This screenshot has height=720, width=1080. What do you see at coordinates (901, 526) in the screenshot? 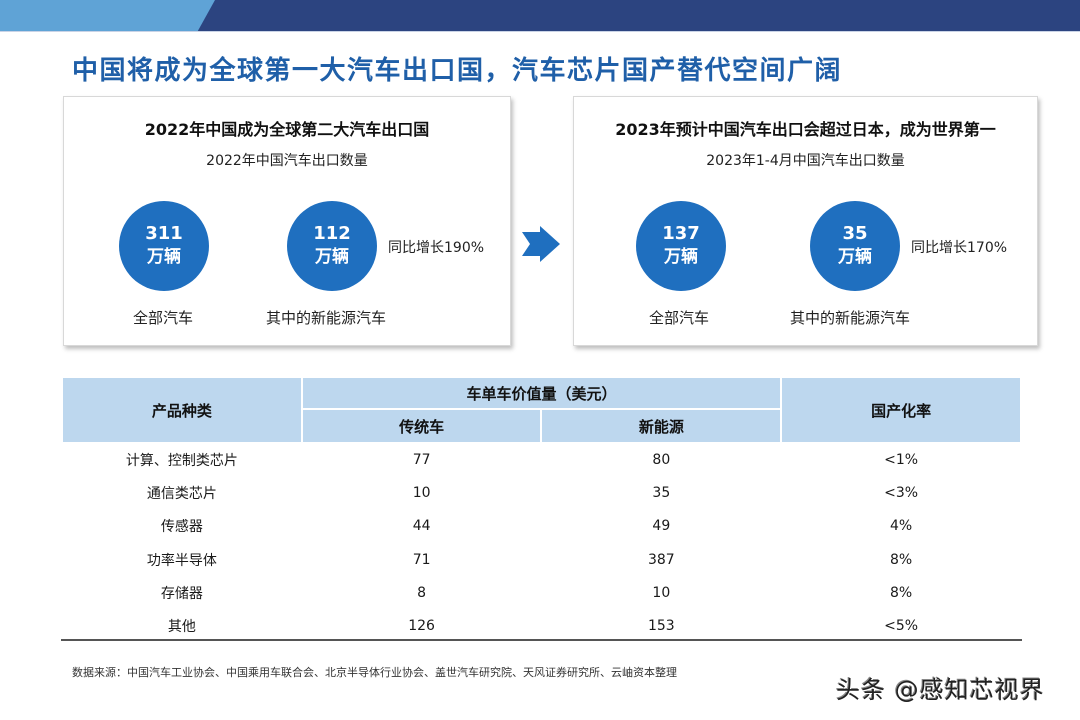
I see `cell-localization: 4%` at bounding box center [901, 526].